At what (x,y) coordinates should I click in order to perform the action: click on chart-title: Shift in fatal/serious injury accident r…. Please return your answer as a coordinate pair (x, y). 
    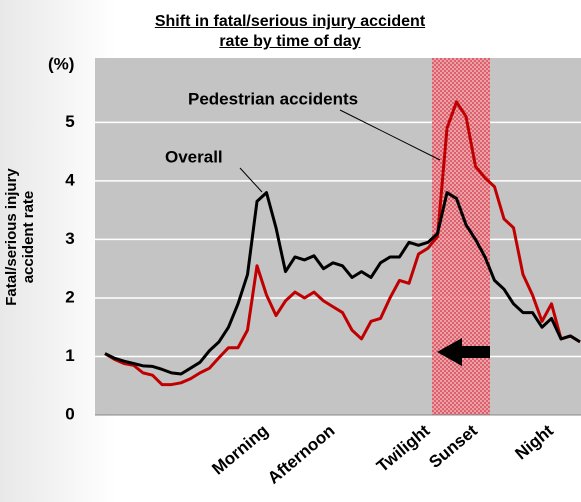
    Looking at the image, I should click on (290, 31).